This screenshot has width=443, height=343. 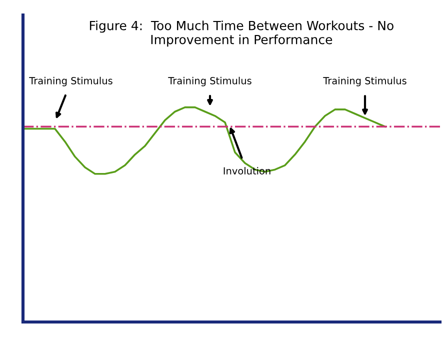 What do you see at coordinates (242, 33) in the screenshot?
I see `chart-title: Figure 4: Too Much Time Between Workouts - No Improvement in Performance` at bounding box center [242, 33].